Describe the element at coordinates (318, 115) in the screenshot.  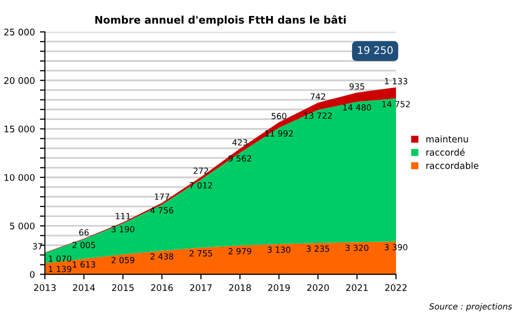
I see `data-label: 13 722` at that location.